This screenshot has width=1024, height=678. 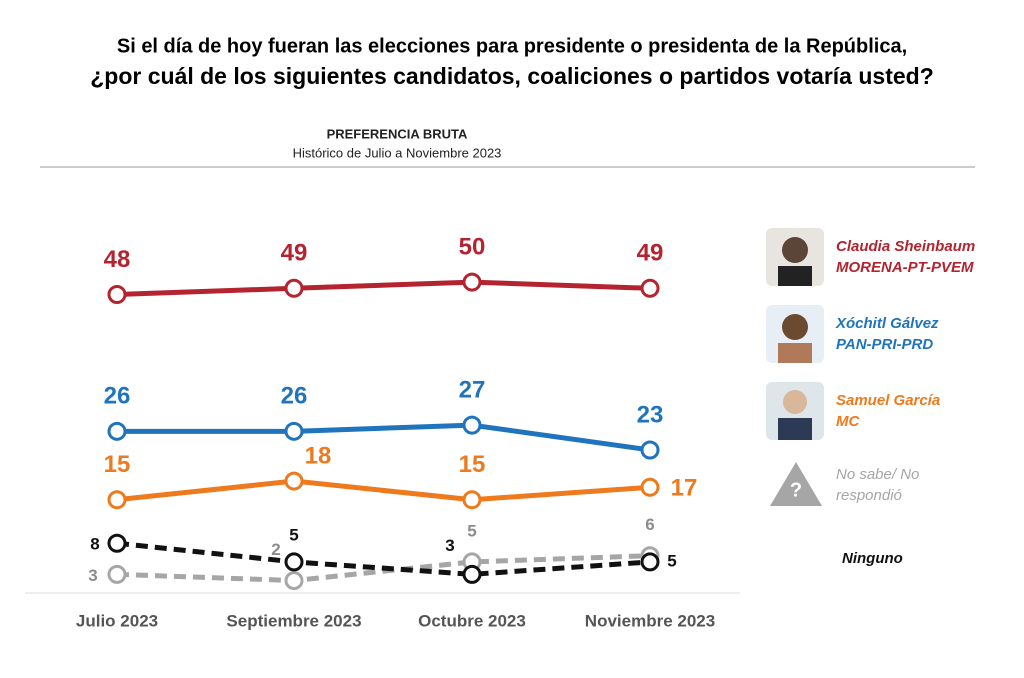 I want to click on legend-entry: No sabe/ No respondió, so click(x=891, y=485).